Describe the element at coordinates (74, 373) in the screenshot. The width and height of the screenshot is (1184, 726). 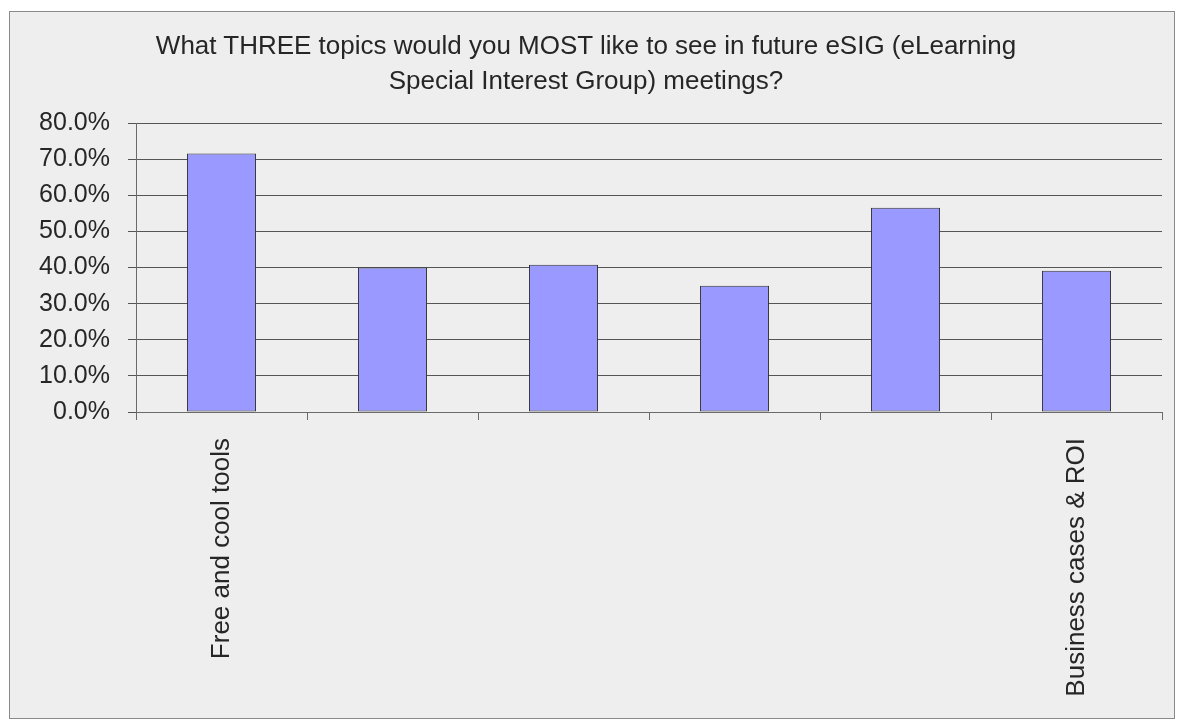
I see `y-tick-label: 10.0%` at that location.